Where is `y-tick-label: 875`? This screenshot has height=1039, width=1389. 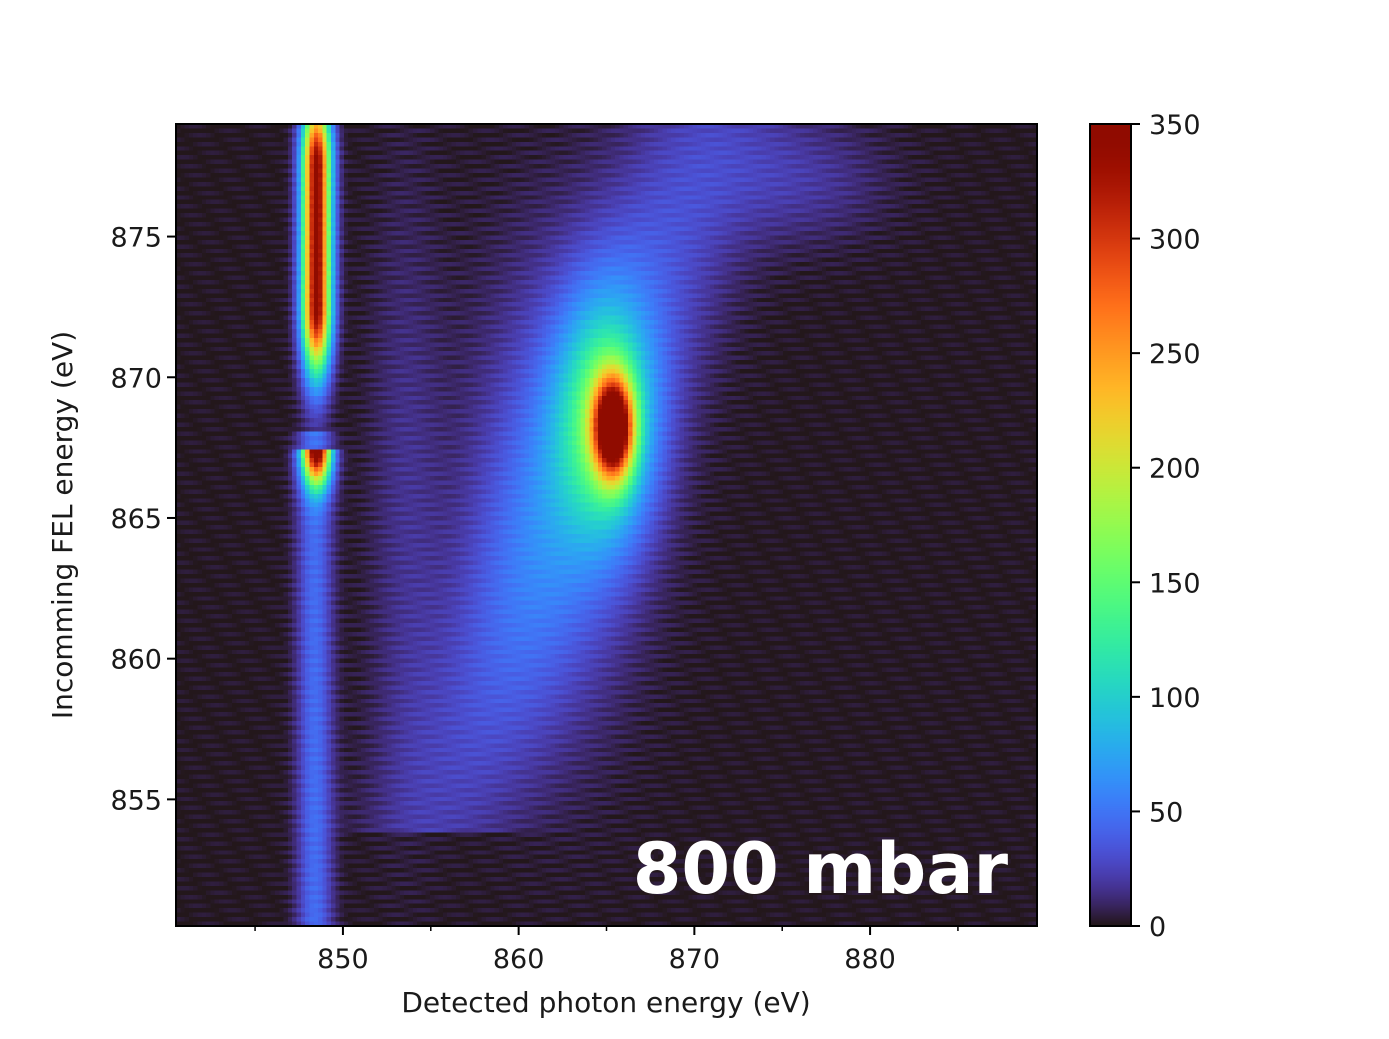
y-tick-label: 875 is located at coordinates (136, 238).